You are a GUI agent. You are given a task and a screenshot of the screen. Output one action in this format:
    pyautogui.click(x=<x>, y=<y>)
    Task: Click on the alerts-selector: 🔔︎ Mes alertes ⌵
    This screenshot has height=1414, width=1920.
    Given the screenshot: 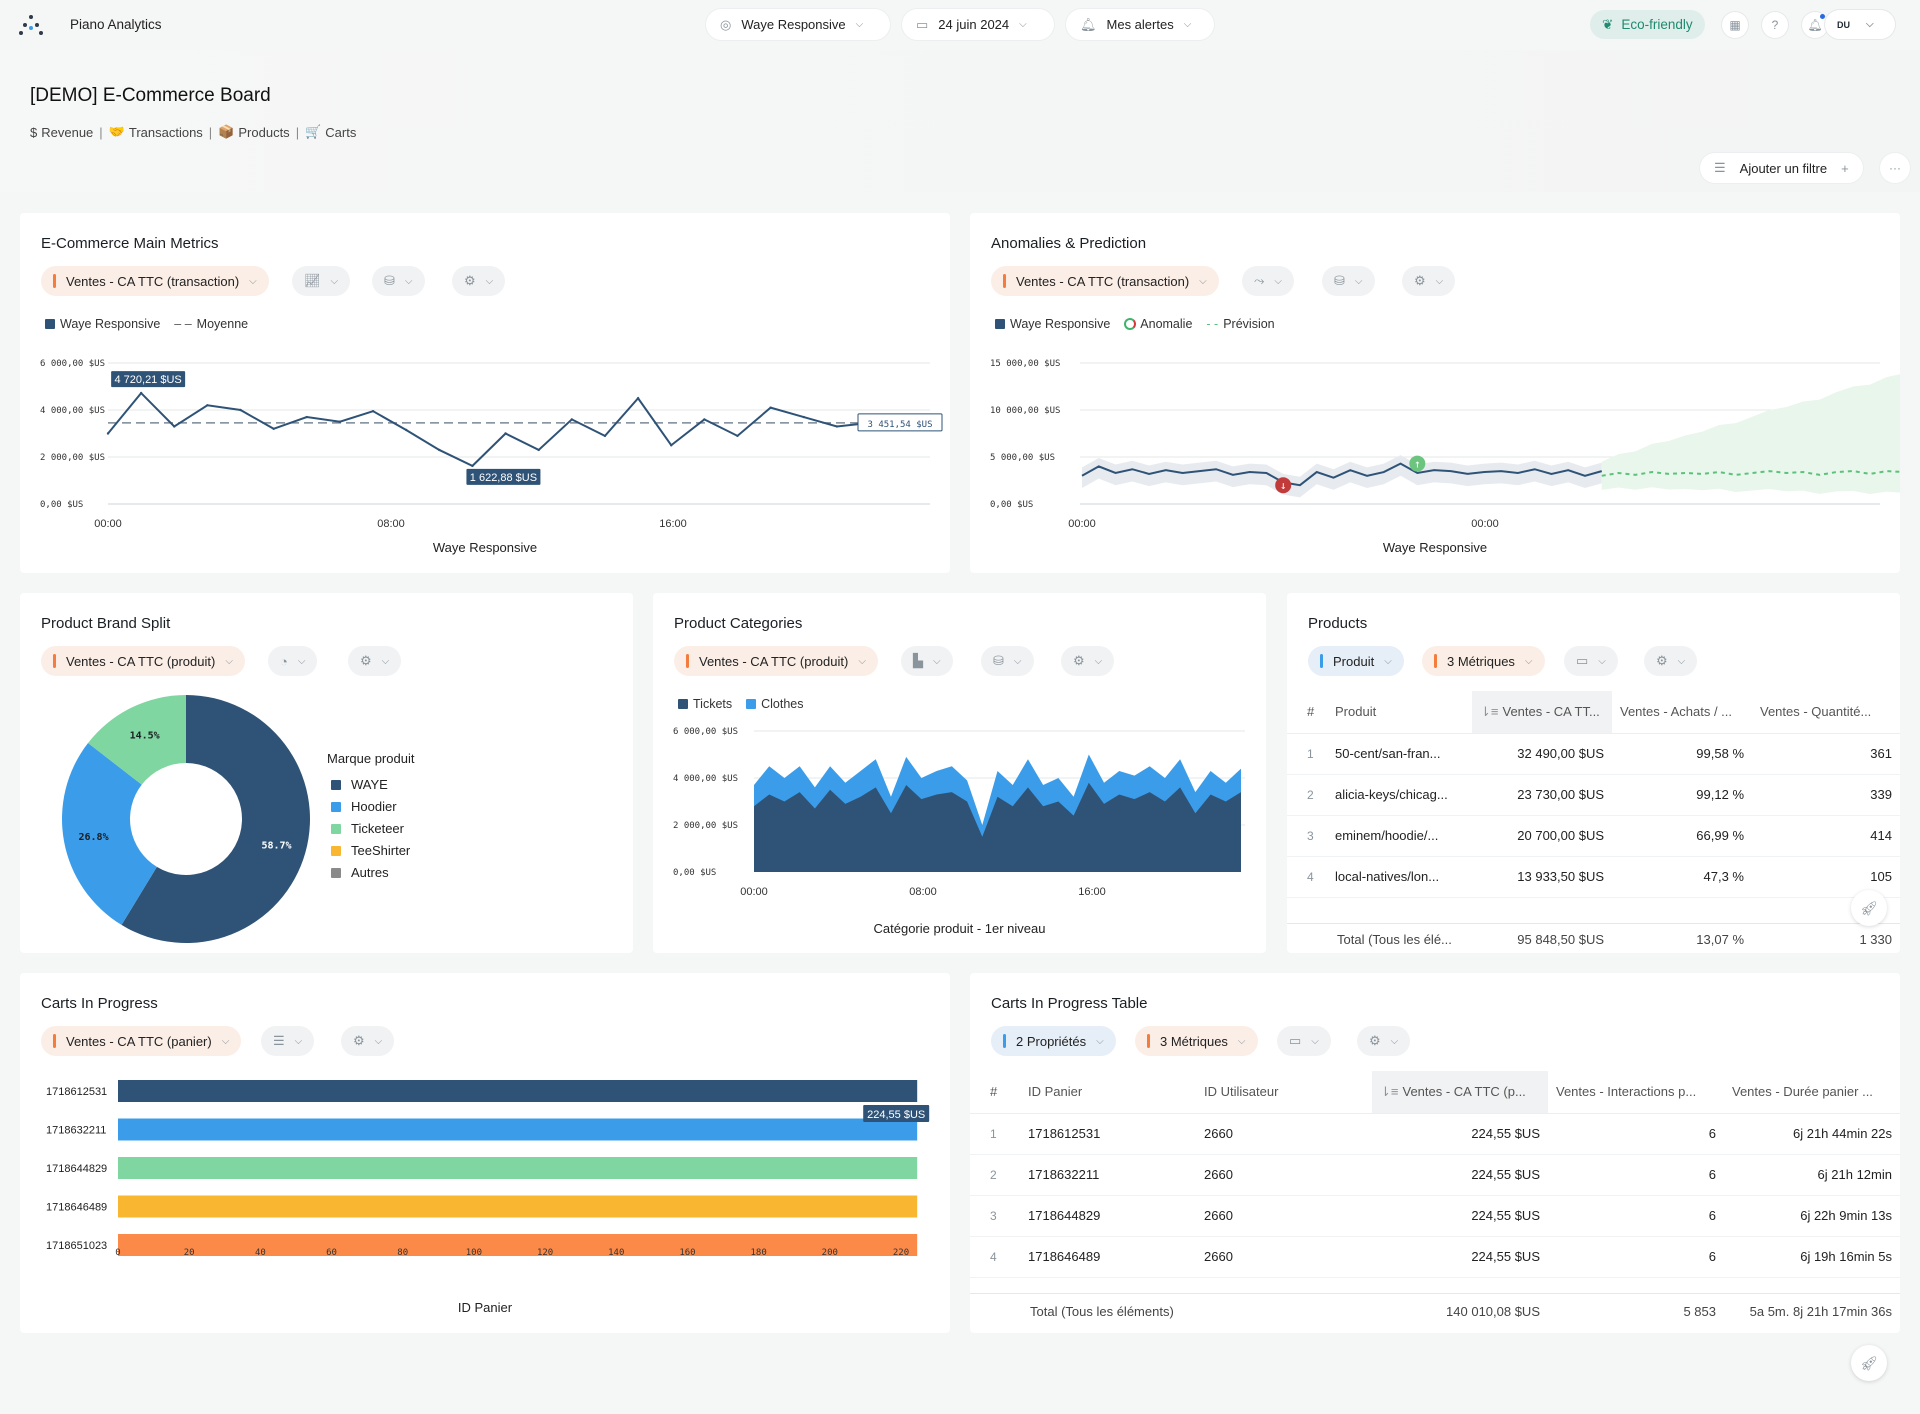 What is the action you would take?
    pyautogui.click(x=1140, y=24)
    